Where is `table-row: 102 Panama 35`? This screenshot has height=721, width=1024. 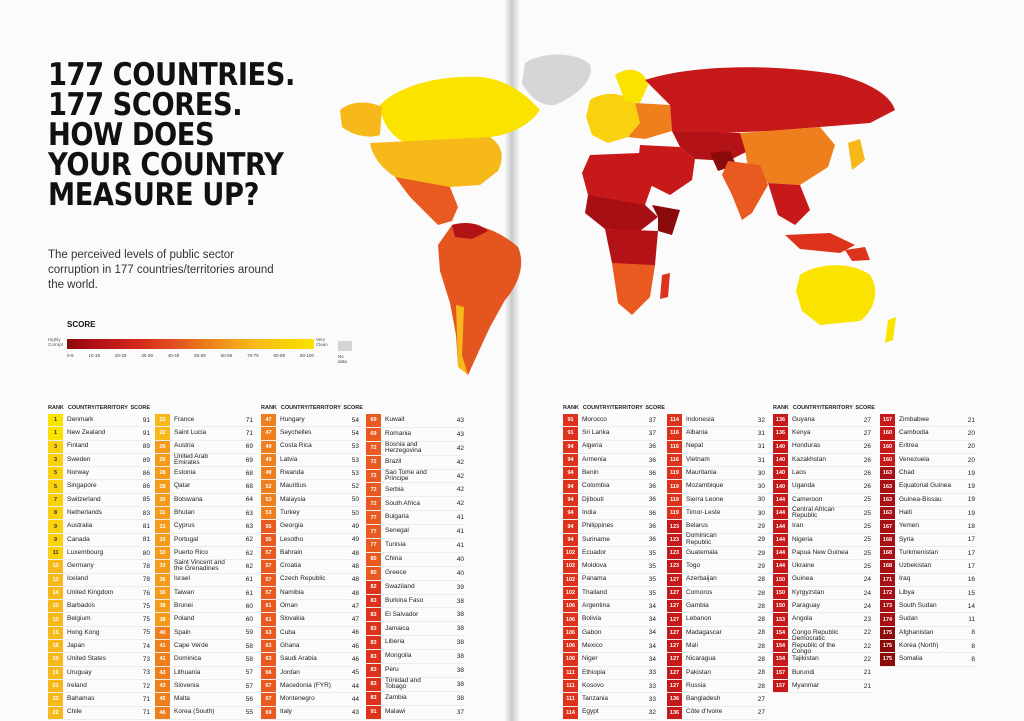
table-row: 102 Panama 35 is located at coordinates (610, 580).